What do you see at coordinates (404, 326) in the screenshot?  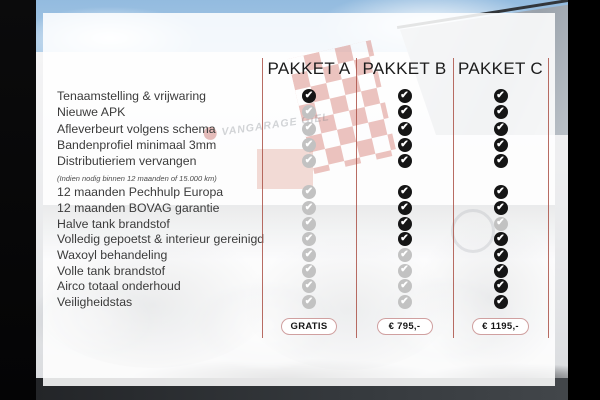 I see `price-button-pakket-b: € 795,-` at bounding box center [404, 326].